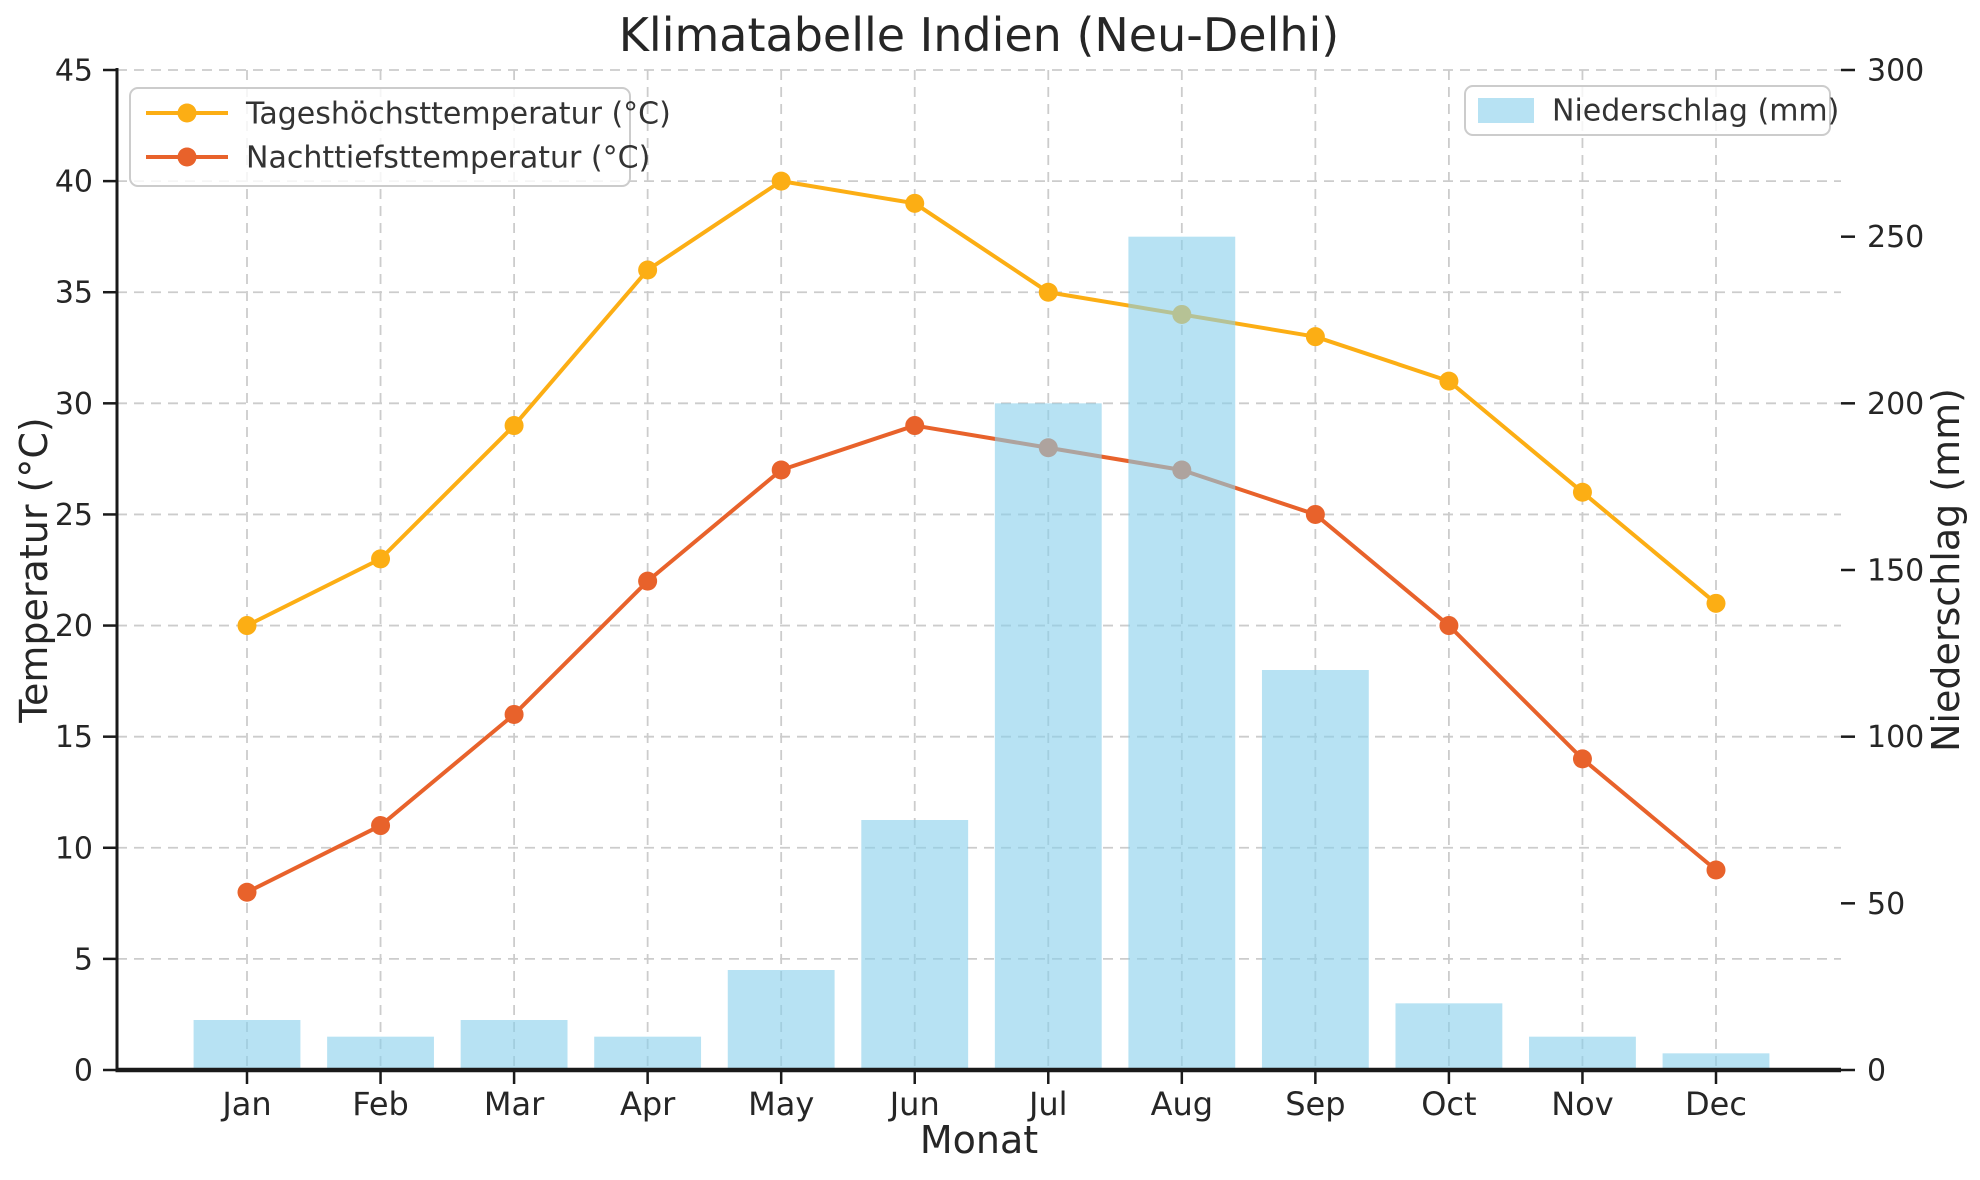 This screenshot has width=1980, height=1180. Describe the element at coordinates (1895, 404) in the screenshot. I see `y-right-tick-label: 200` at that location.